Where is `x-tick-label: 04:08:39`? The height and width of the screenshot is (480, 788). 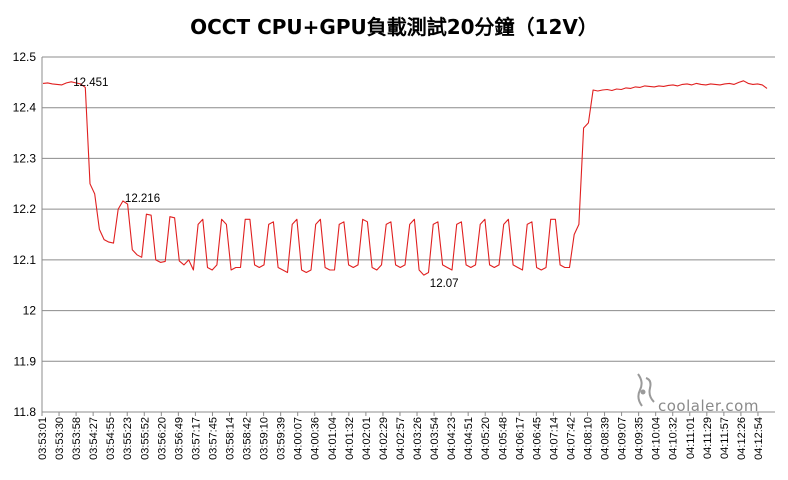
x-tick-label: 04:08:39 is located at coordinates (606, 438).